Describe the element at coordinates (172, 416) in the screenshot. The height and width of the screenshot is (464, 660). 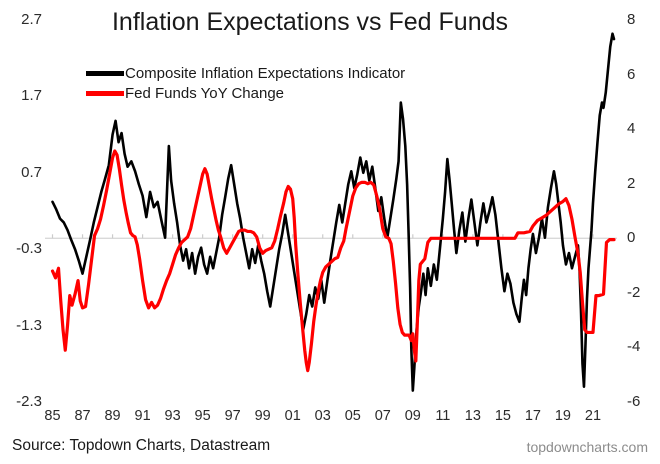
I see `x-axis-tick-label: 93` at that location.